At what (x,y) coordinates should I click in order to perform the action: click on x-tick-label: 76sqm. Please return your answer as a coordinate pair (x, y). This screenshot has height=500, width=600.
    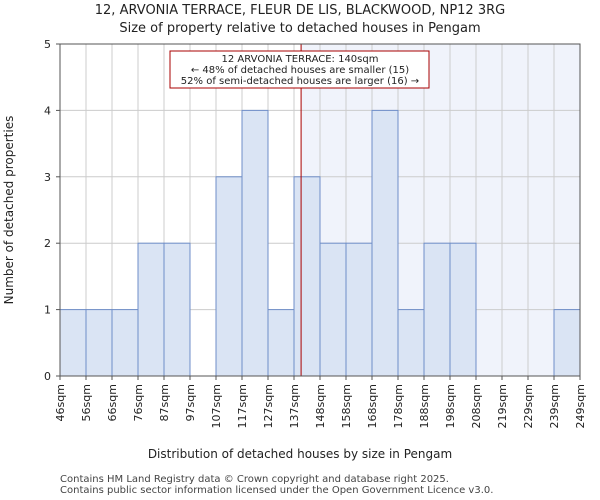
    Looking at the image, I should click on (138, 402).